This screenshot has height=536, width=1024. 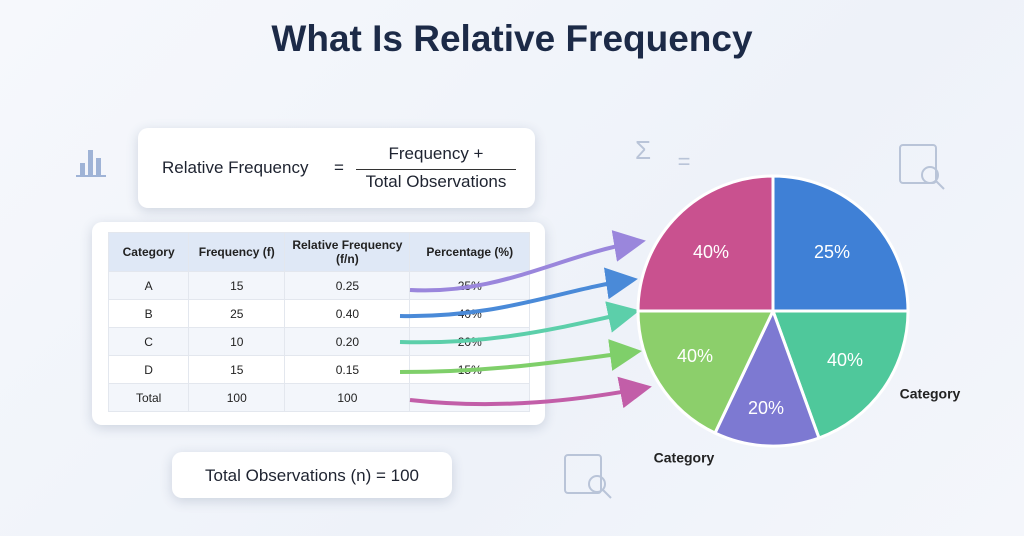 What do you see at coordinates (347, 285) in the screenshot?
I see `table-cell: 0.25` at bounding box center [347, 285].